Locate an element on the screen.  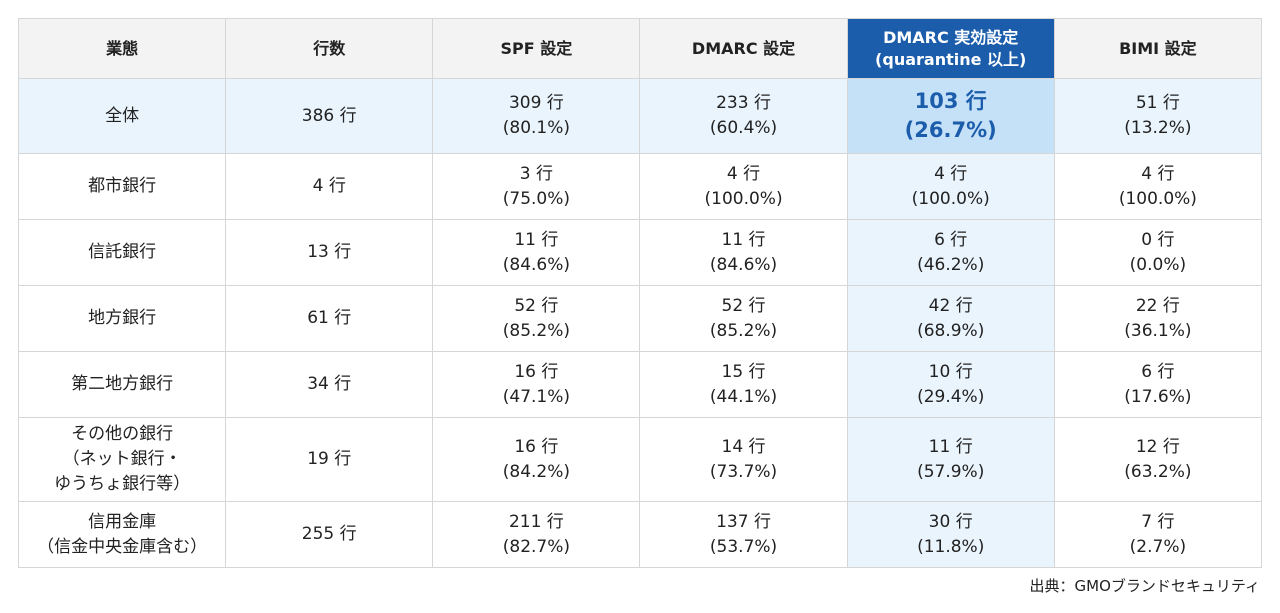
cell-line: (13.2%) is located at coordinates (1158, 128).